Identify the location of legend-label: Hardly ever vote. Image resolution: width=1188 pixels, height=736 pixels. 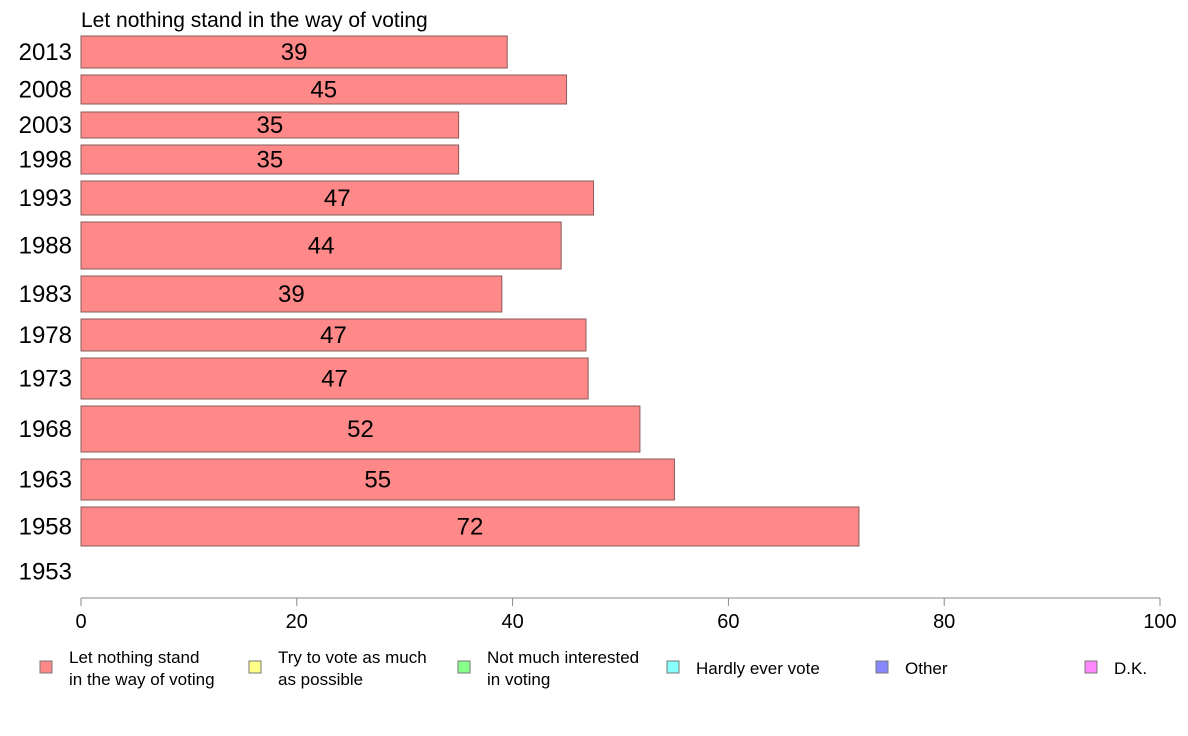
(758, 668).